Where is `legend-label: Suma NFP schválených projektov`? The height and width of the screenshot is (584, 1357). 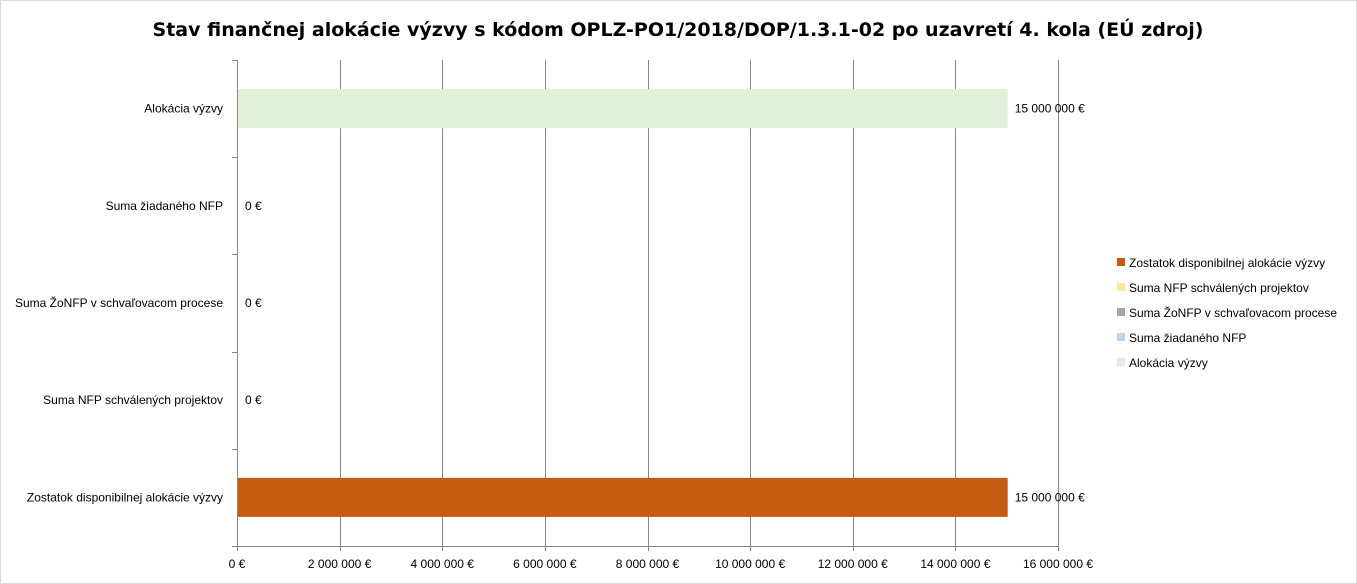 legend-label: Suma NFP schválených projektov is located at coordinates (1219, 288).